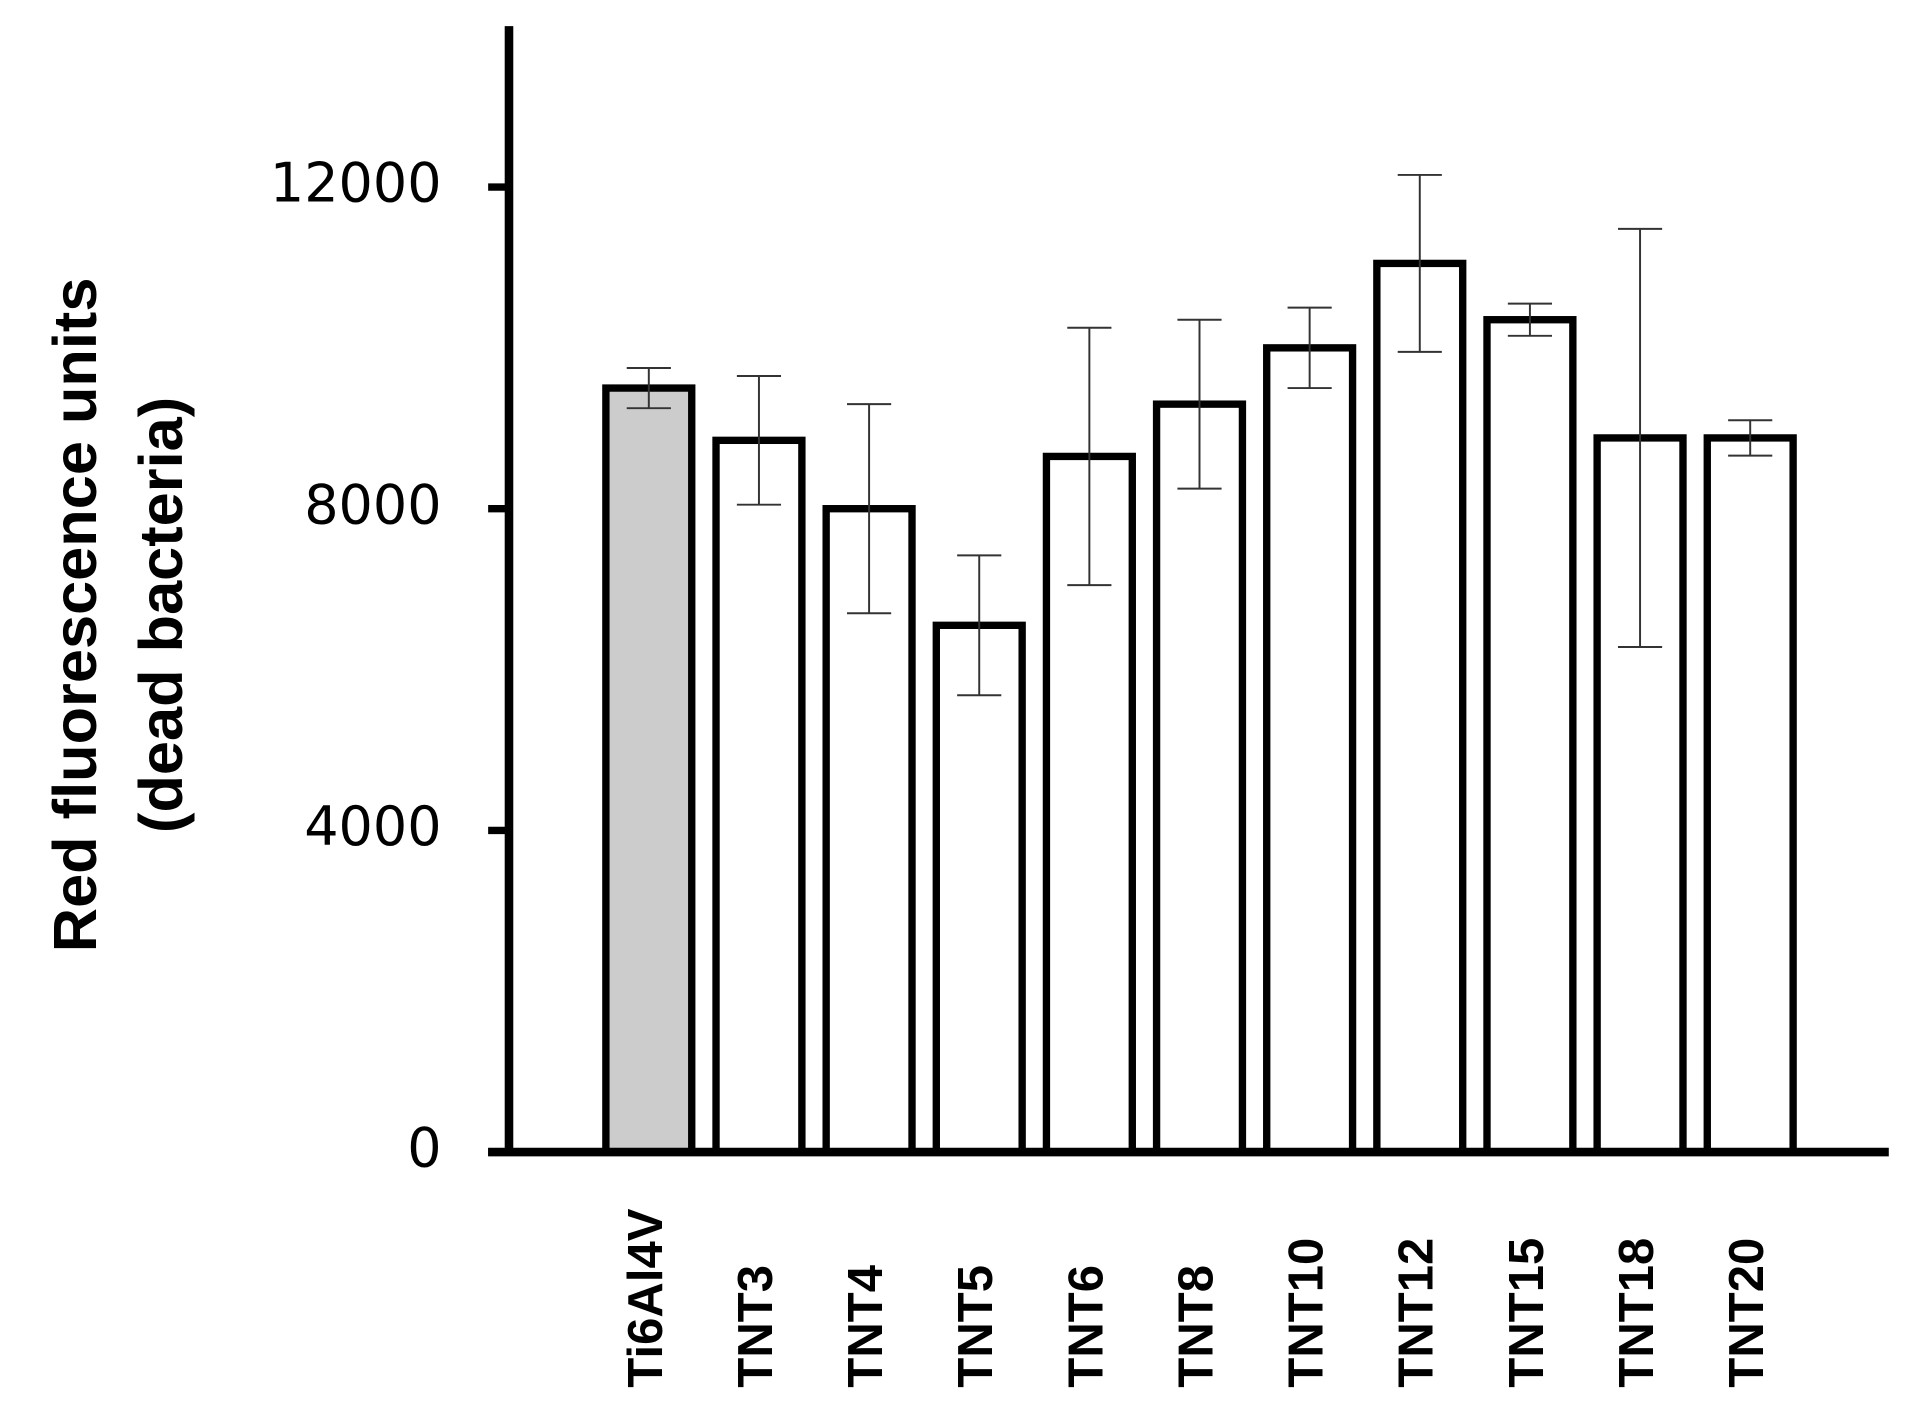  What do you see at coordinates (372, 504) in the screenshot?
I see `y-tick-label: 8000` at bounding box center [372, 504].